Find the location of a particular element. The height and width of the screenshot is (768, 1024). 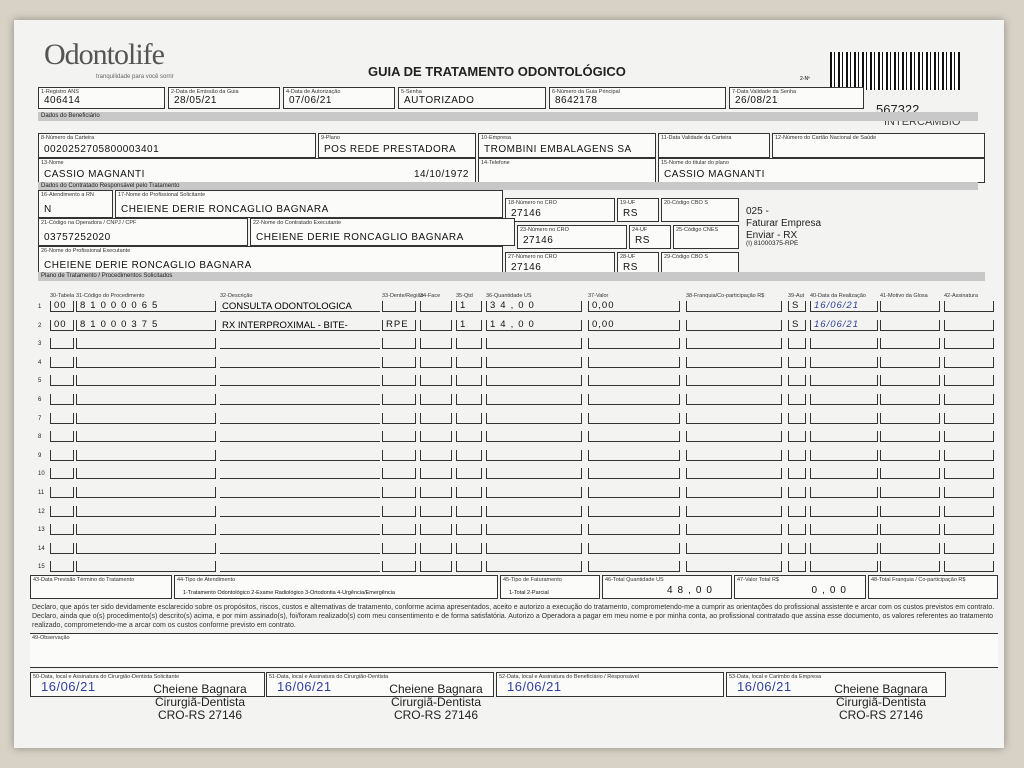

form-field: 14-Telefone is located at coordinates (567, 170).